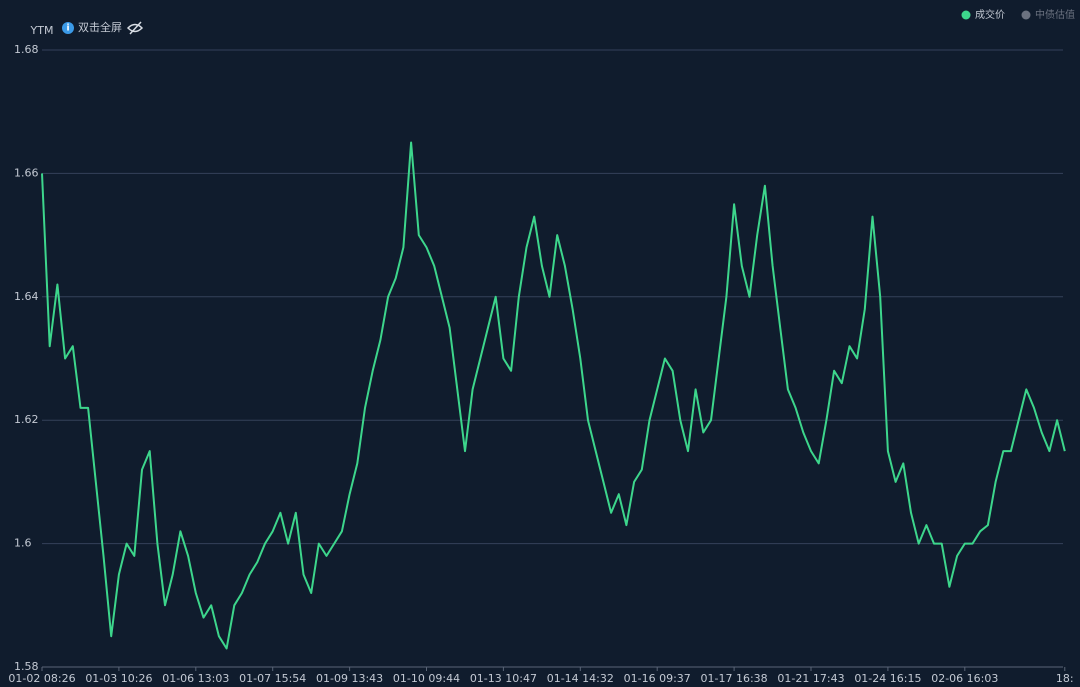  Describe the element at coordinates (26, 666) in the screenshot. I see `y-tick-label: 1.58` at that location.